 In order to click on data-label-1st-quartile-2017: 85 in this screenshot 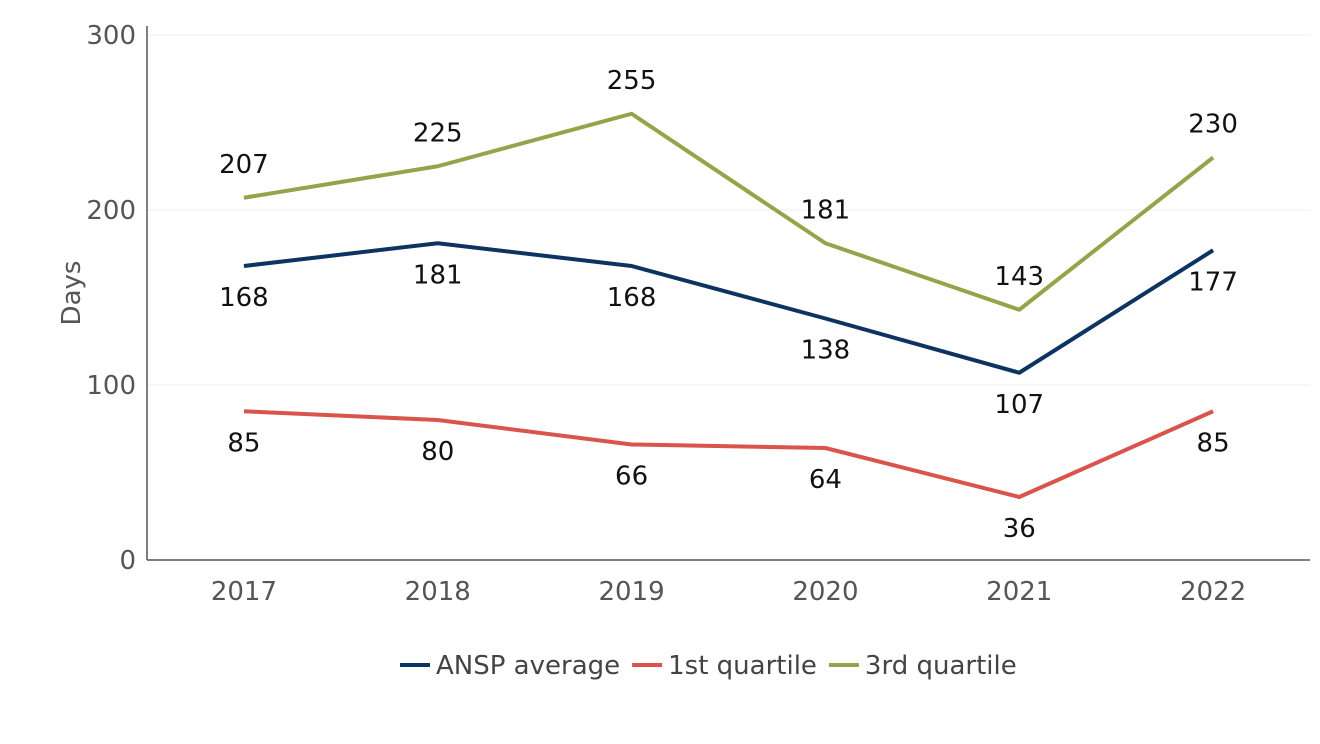, I will do `click(243, 443)`.